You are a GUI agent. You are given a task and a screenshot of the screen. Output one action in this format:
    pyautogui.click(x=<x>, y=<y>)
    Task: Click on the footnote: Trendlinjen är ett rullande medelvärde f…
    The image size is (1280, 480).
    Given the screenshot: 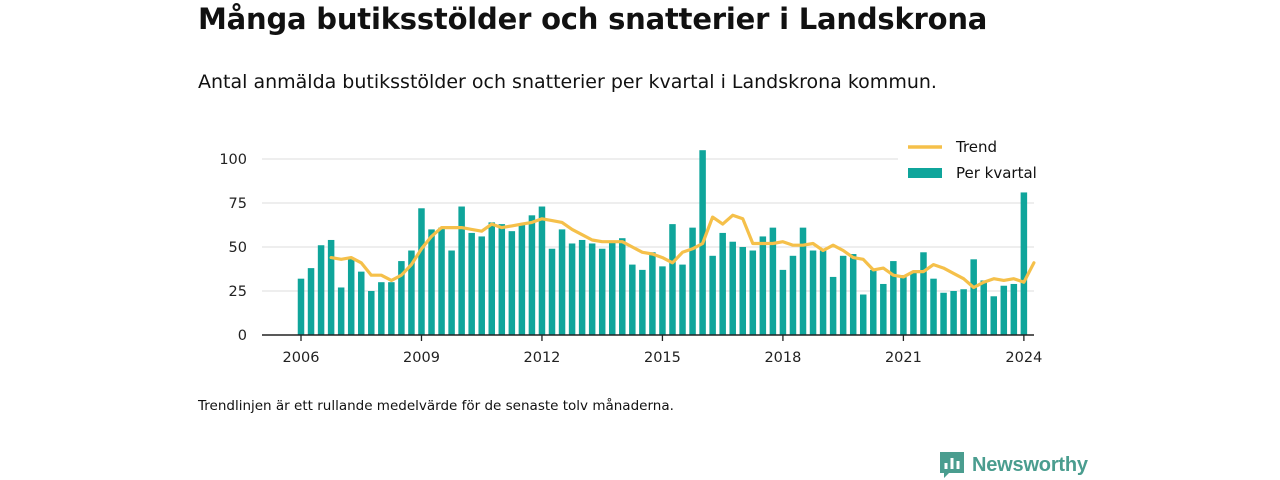 What is the action you would take?
    pyautogui.click(x=436, y=406)
    